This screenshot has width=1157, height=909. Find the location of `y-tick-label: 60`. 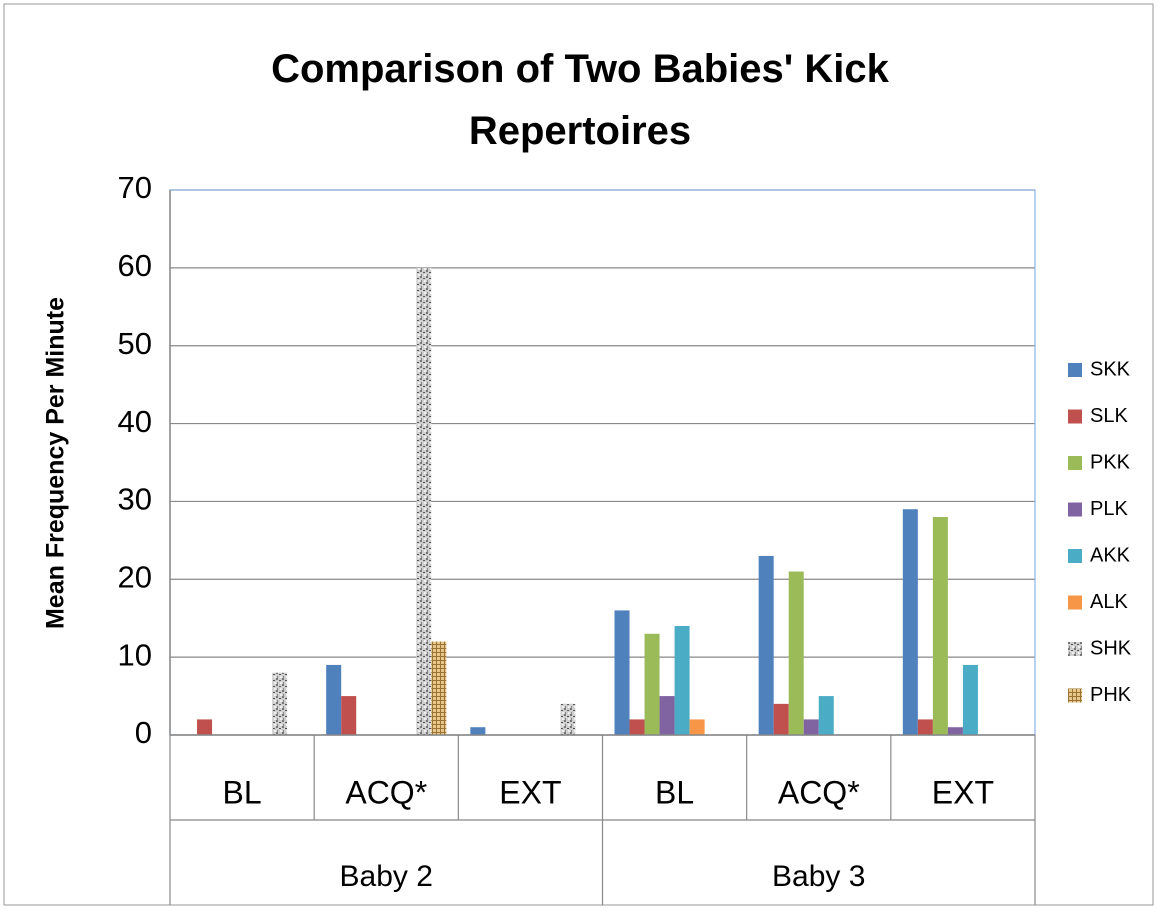

y-tick-label: 60 is located at coordinates (135, 265).